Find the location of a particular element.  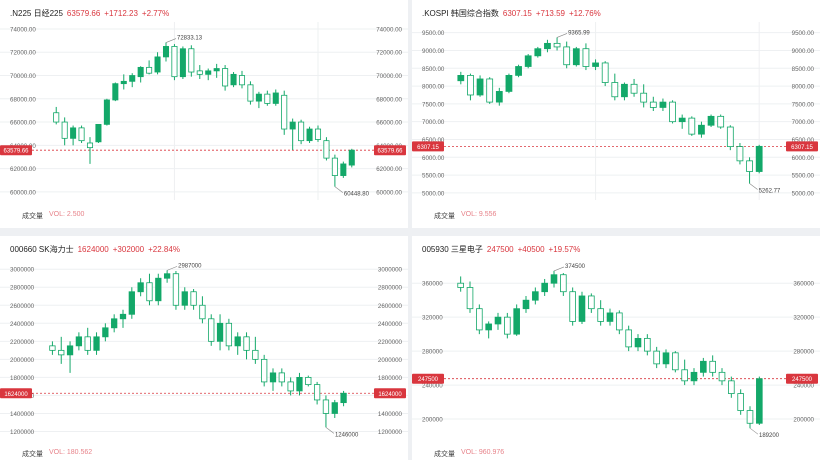

volume-label: 成交量 is located at coordinates (444, 216).